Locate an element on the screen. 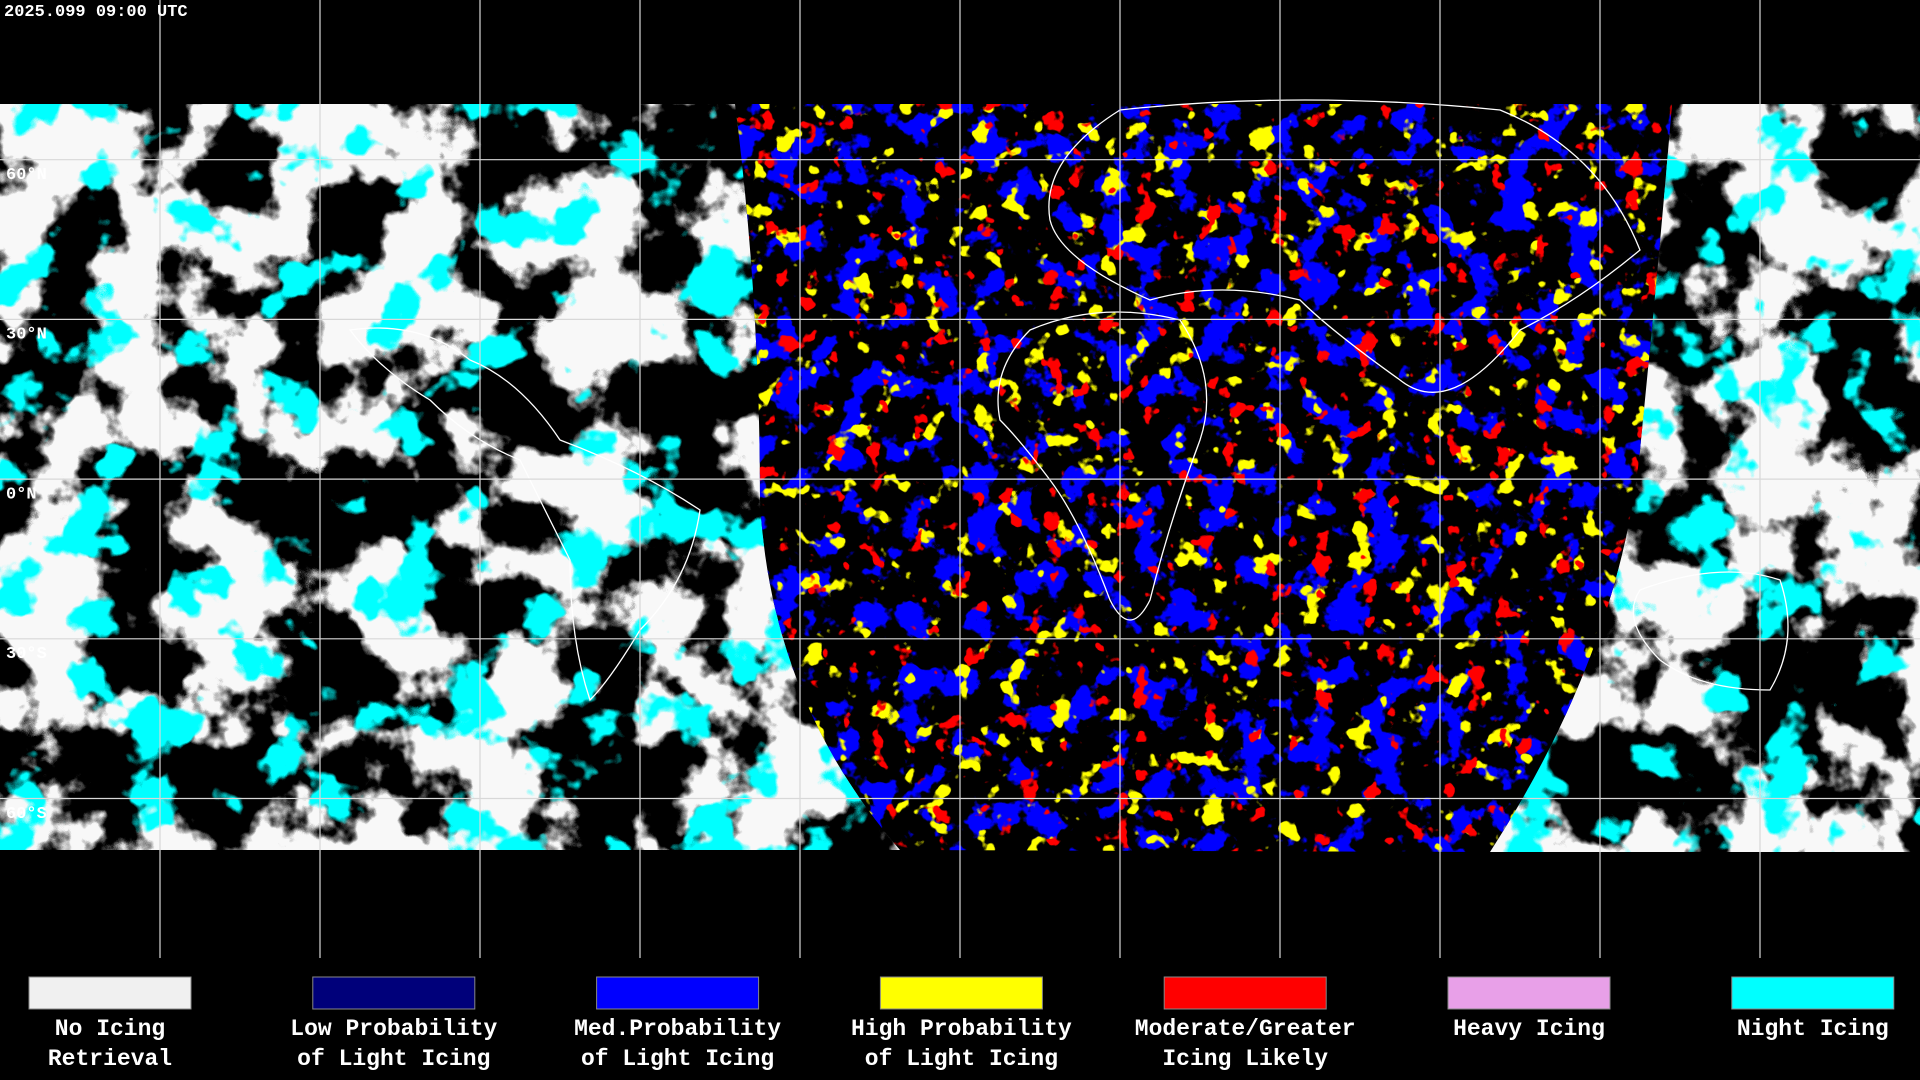  australia-outline is located at coordinates (1710, 631).